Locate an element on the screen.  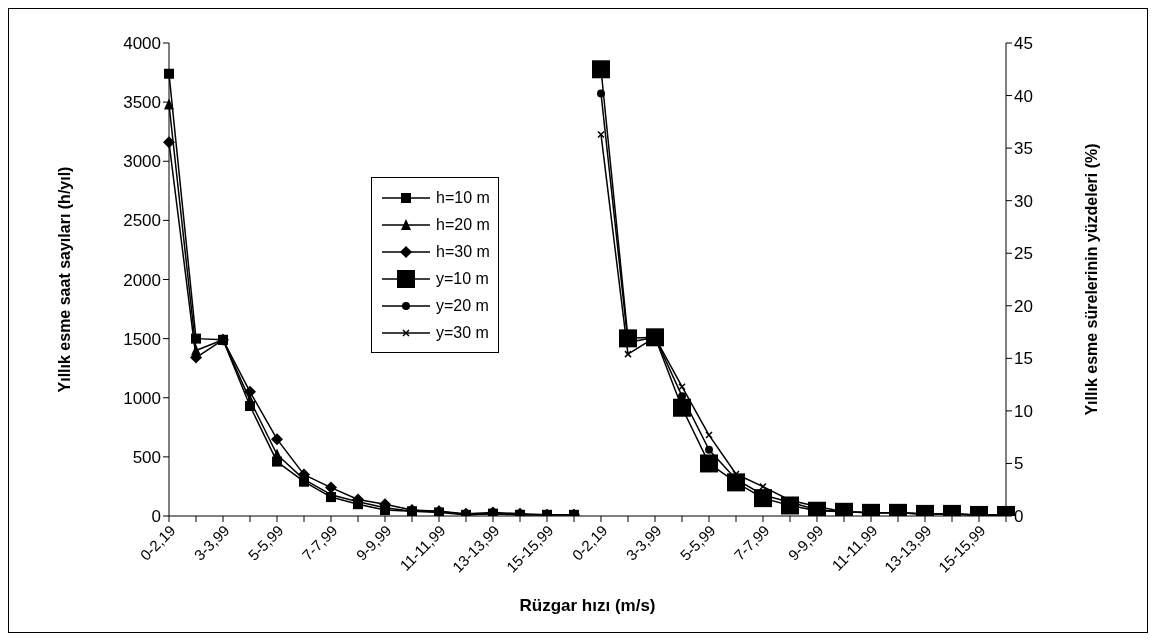
y2-axis-title: Yıllık esme sürelerinin yüzdeleri (%) is located at coordinates (1091, 279).